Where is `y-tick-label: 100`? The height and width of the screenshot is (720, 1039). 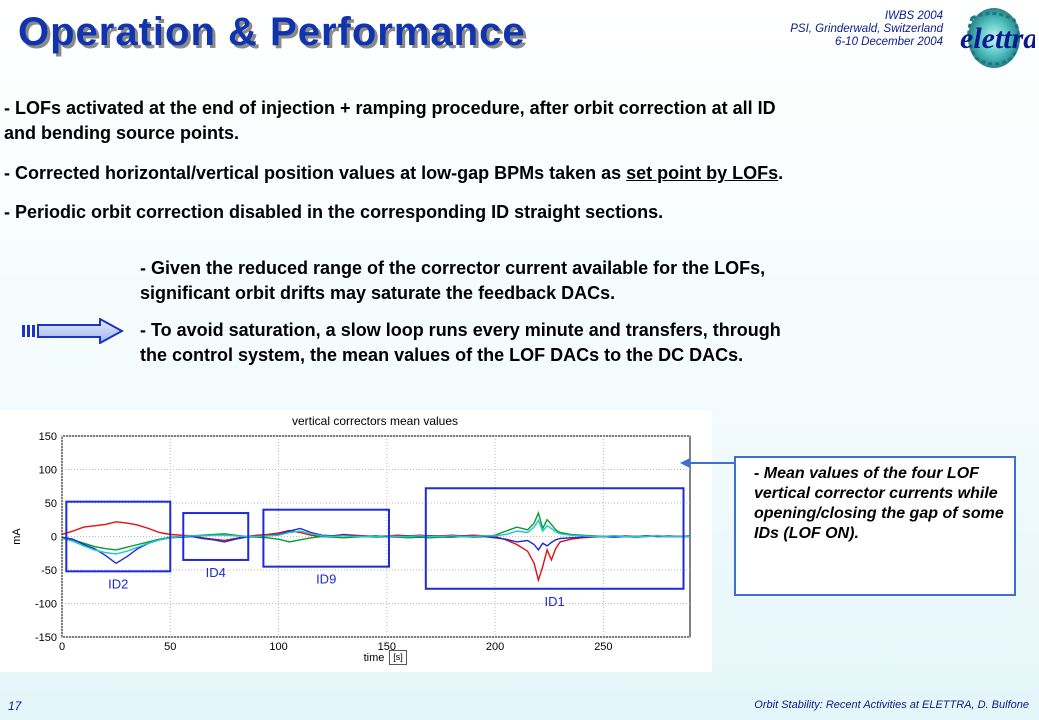 y-tick-label: 100 is located at coordinates (48, 471).